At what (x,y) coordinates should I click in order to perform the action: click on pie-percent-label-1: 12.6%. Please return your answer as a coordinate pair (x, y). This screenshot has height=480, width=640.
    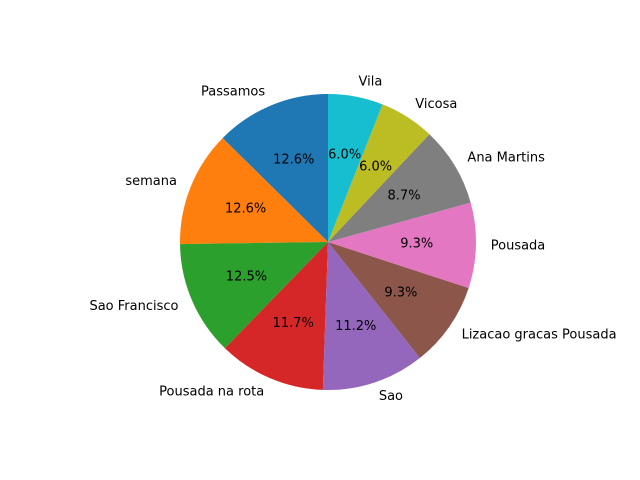
    Looking at the image, I should click on (245, 208).